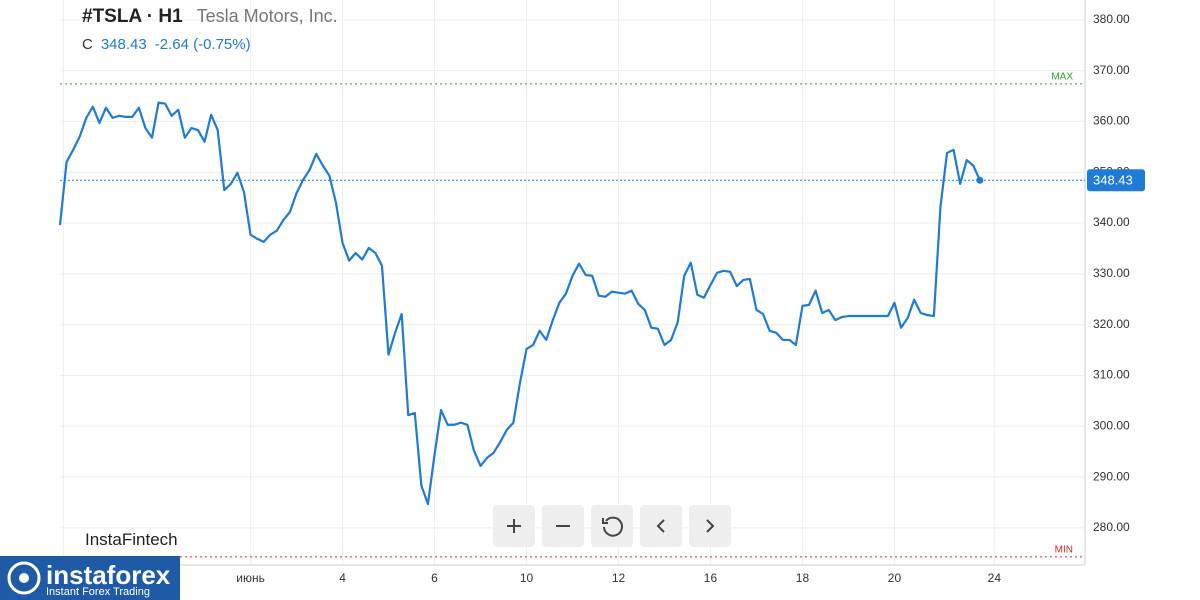 The image size is (1200, 600). Describe the element at coordinates (895, 578) in the screenshot. I see `x-tick-label: 20` at that location.